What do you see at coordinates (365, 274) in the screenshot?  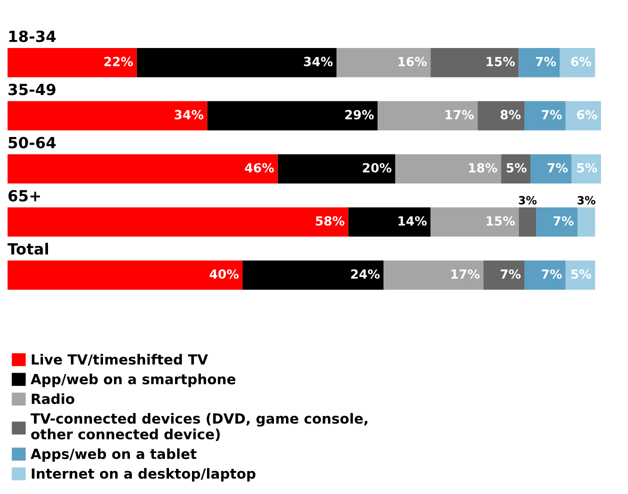 I see `data-label: 24%` at bounding box center [365, 274].